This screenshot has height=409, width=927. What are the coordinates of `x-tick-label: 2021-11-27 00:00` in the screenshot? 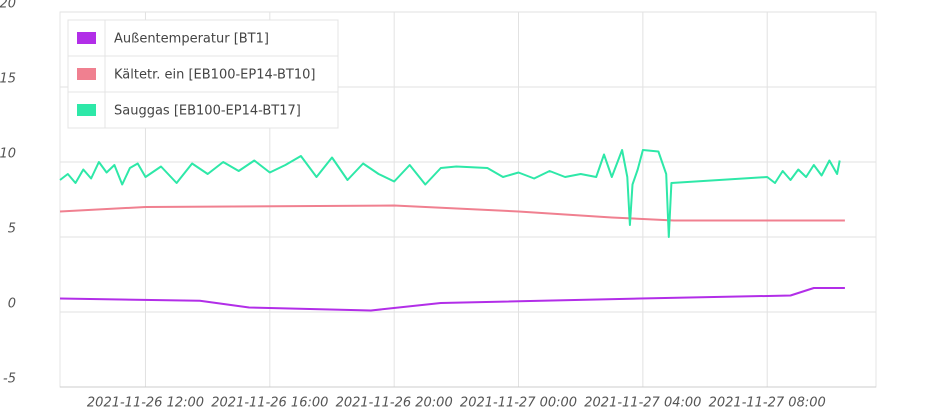 It's located at (518, 402).